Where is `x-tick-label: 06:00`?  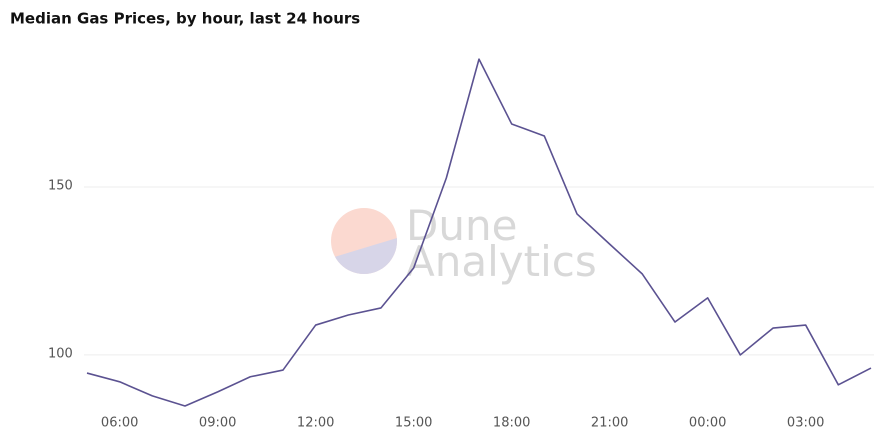 x-tick-label: 06:00 is located at coordinates (119, 423).